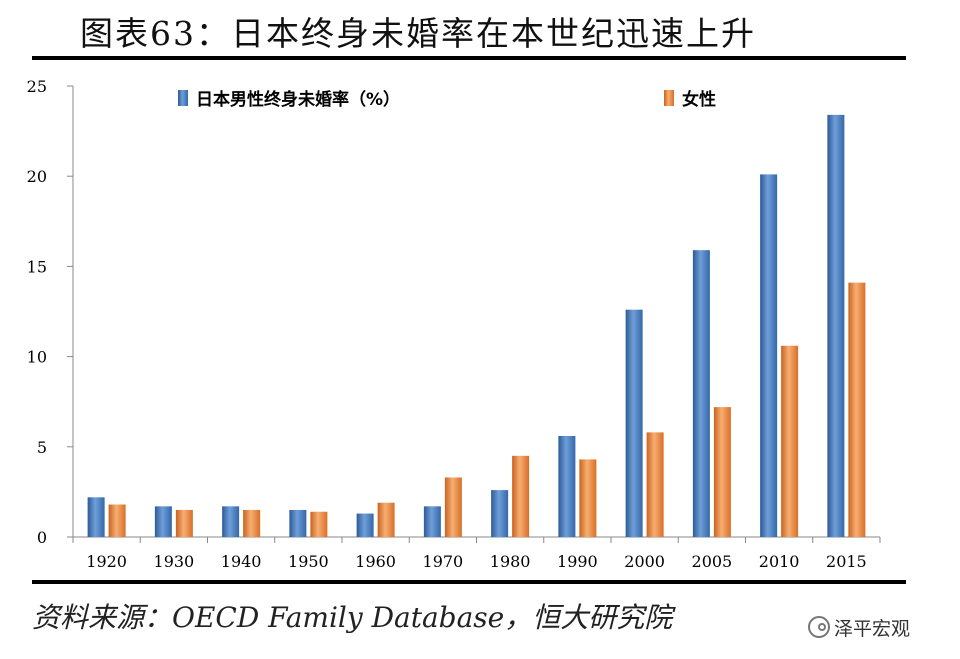 This screenshot has height=659, width=960. Describe the element at coordinates (469, 582) in the screenshot. I see `bottom-rule` at that location.